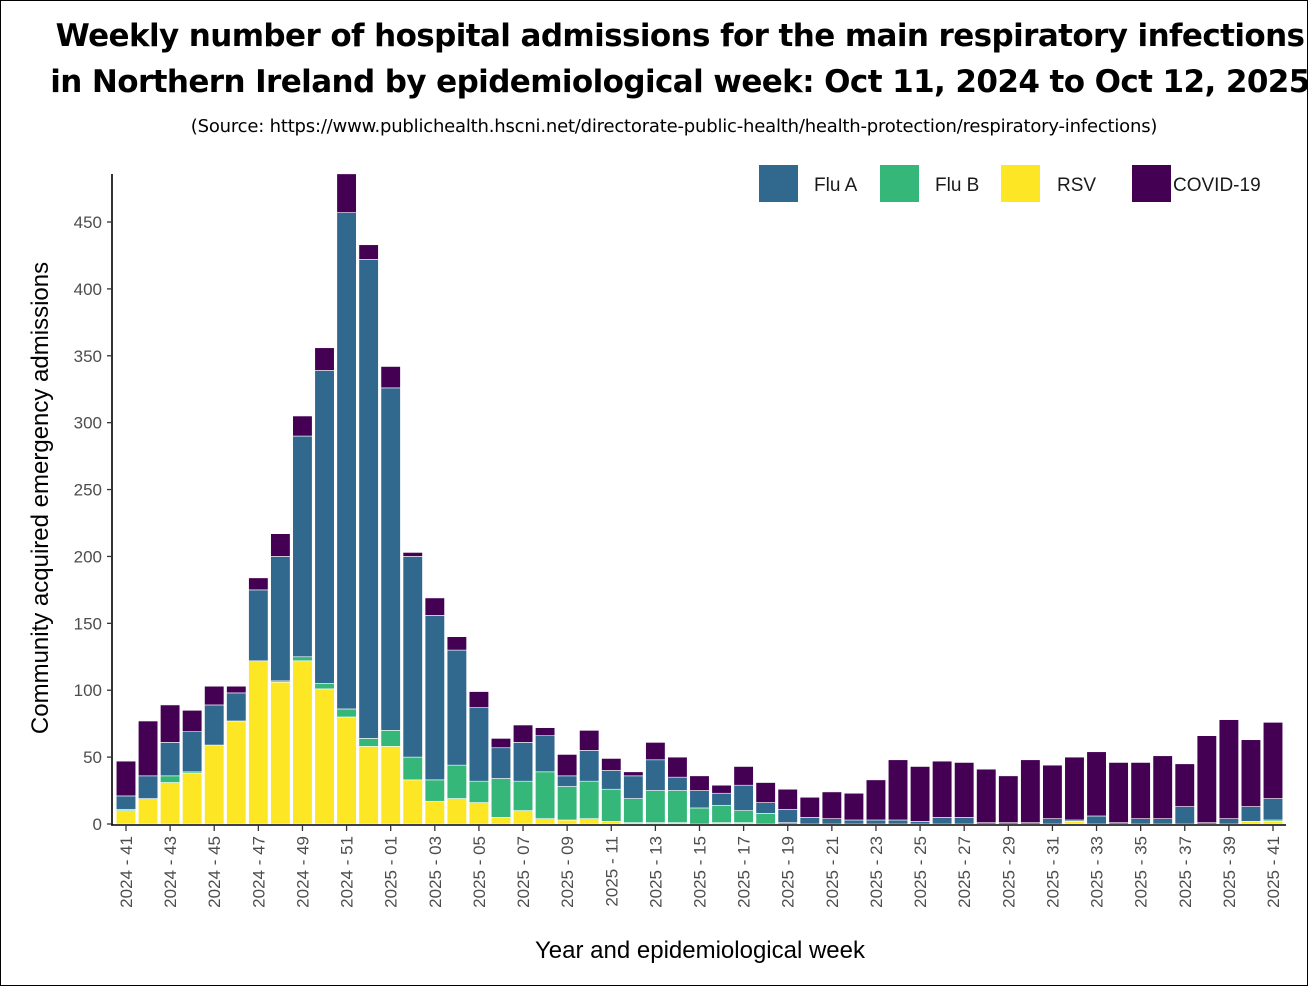  I want to click on legend-swatch-flu-a, so click(778, 183).